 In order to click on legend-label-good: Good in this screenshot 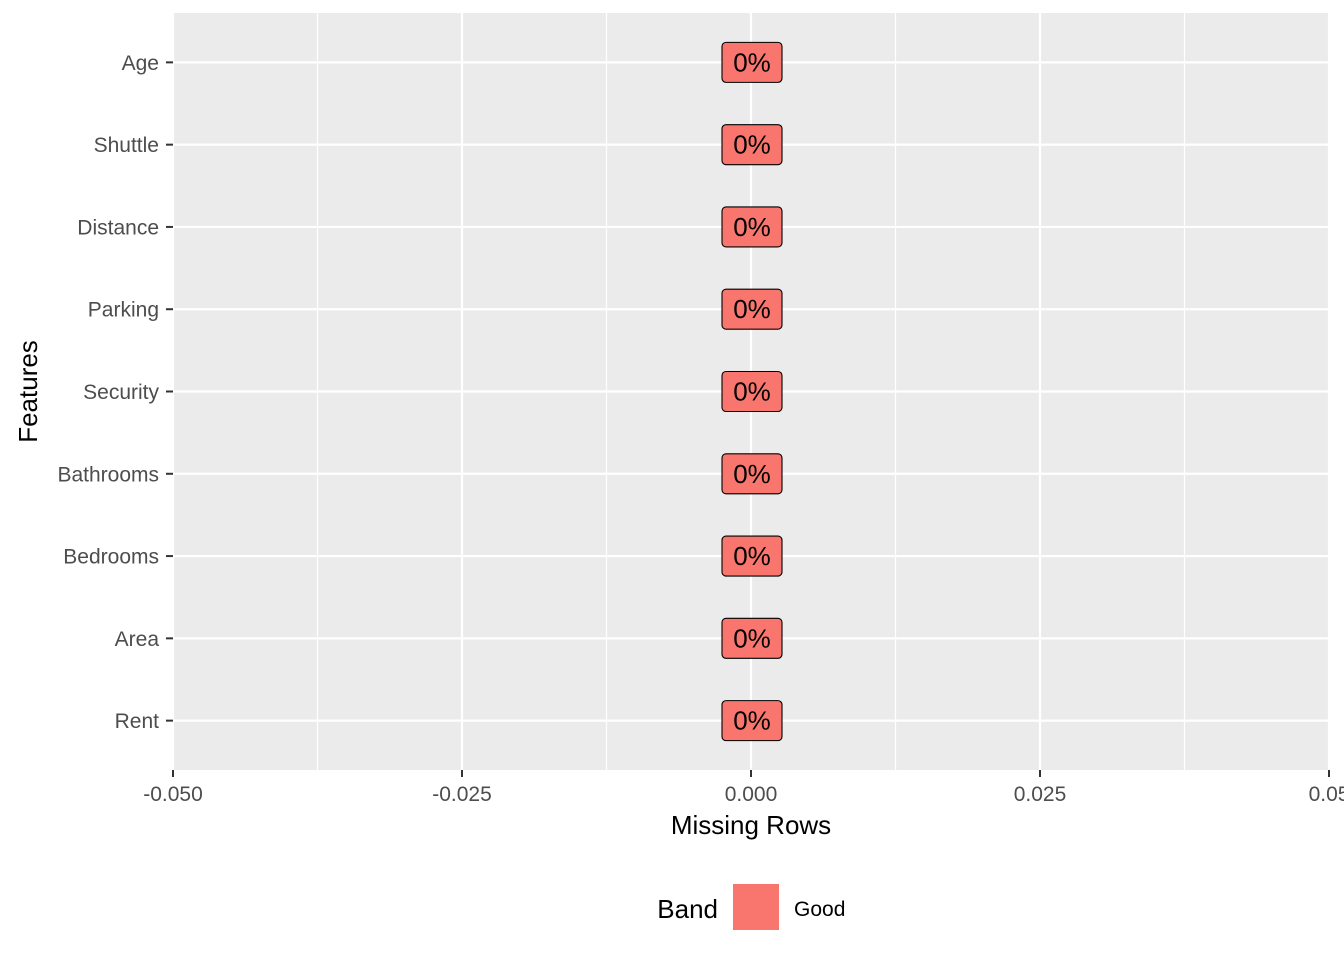, I will do `click(819, 909)`.